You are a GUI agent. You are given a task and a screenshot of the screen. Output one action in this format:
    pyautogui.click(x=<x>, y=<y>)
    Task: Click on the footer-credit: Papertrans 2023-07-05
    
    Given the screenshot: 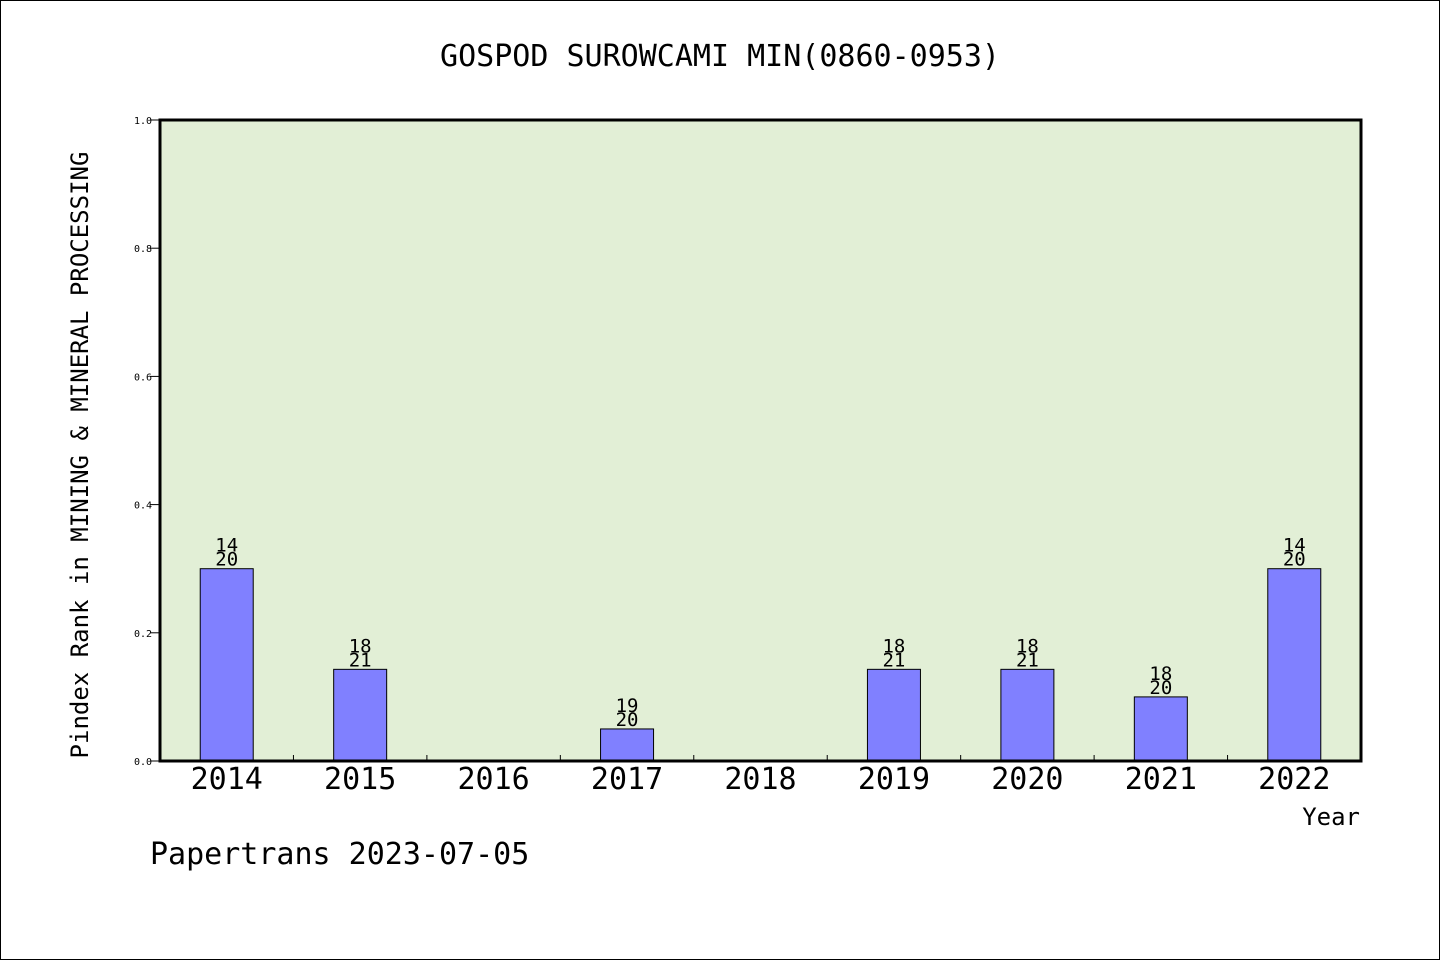 What is the action you would take?
    pyautogui.click(x=339, y=854)
    